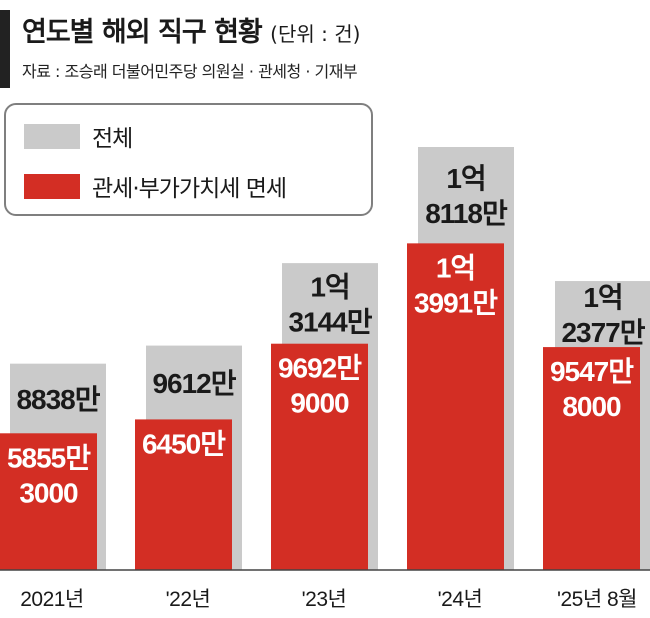 This screenshot has width=650, height=618. Describe the element at coordinates (48, 492) in the screenshot. I see `bar-label-exempt-0-line-1: 3000` at that location.